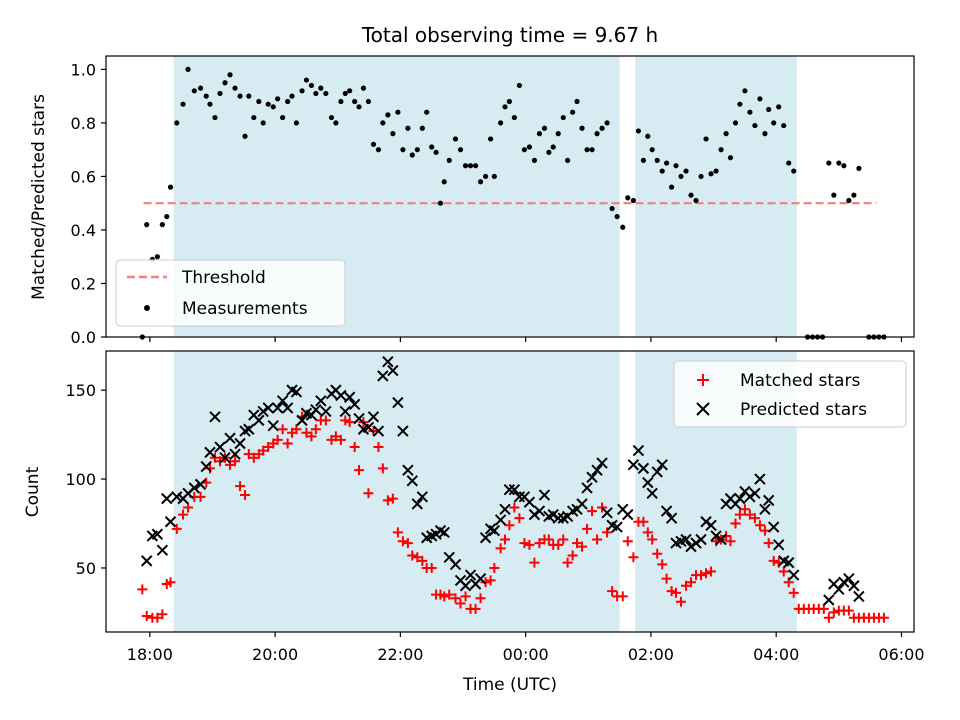 The height and width of the screenshot is (720, 960). I want to click on top-ytick-label-5: 1.0, so click(83, 69).